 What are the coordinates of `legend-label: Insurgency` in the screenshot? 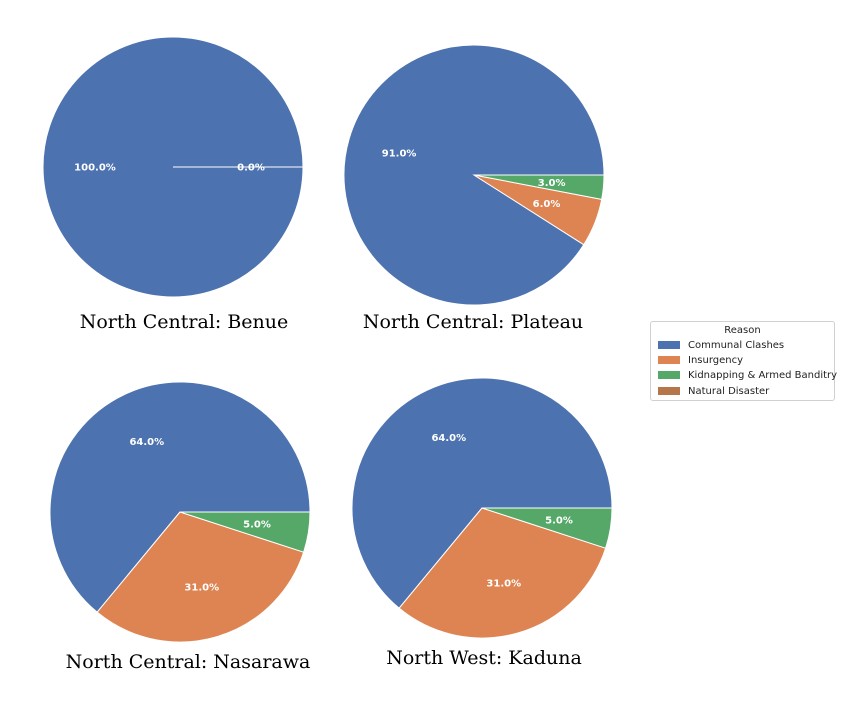 It's located at (716, 360).